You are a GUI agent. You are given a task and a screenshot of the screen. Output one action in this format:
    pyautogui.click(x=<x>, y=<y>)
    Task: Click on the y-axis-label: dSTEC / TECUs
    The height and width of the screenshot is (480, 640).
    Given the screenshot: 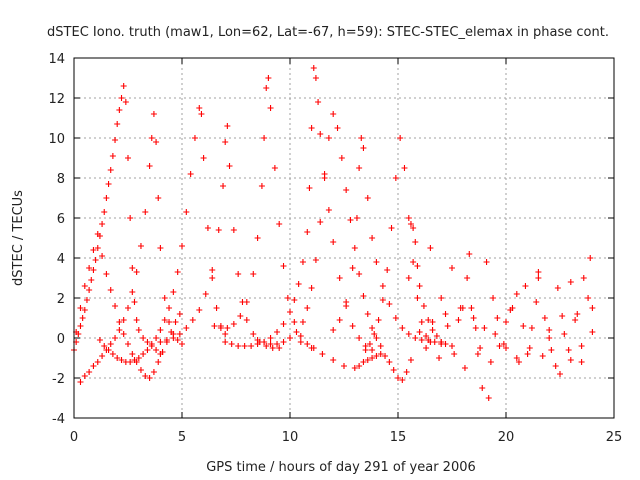 What is the action you would take?
    pyautogui.click(x=18, y=238)
    